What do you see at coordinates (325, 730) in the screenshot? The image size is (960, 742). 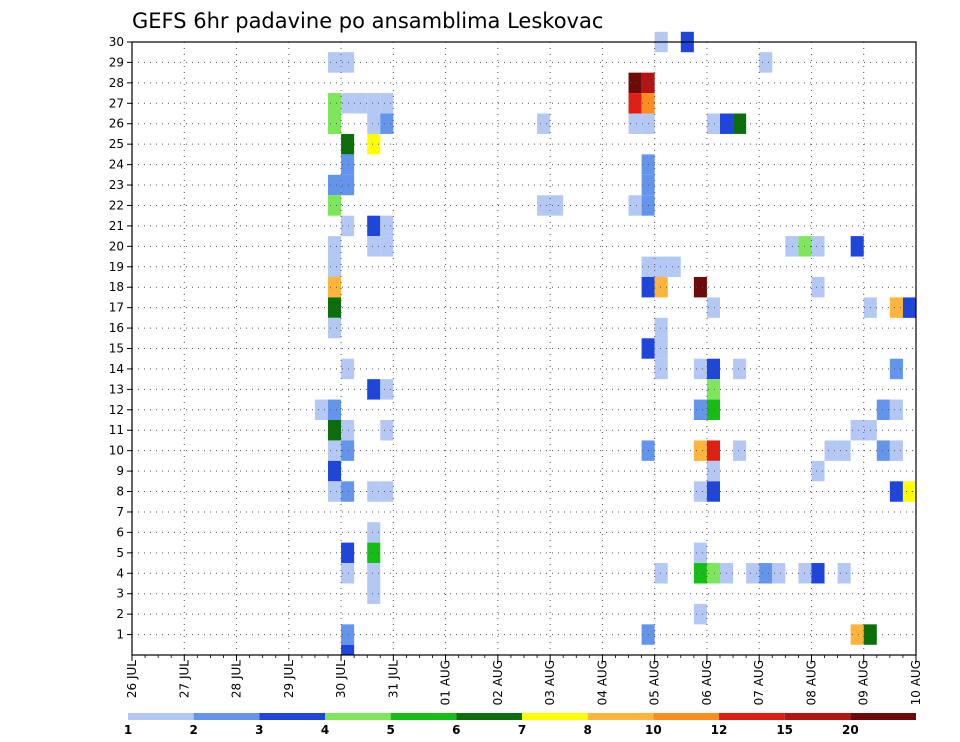 I see `colorbar-label: 4` at bounding box center [325, 730].